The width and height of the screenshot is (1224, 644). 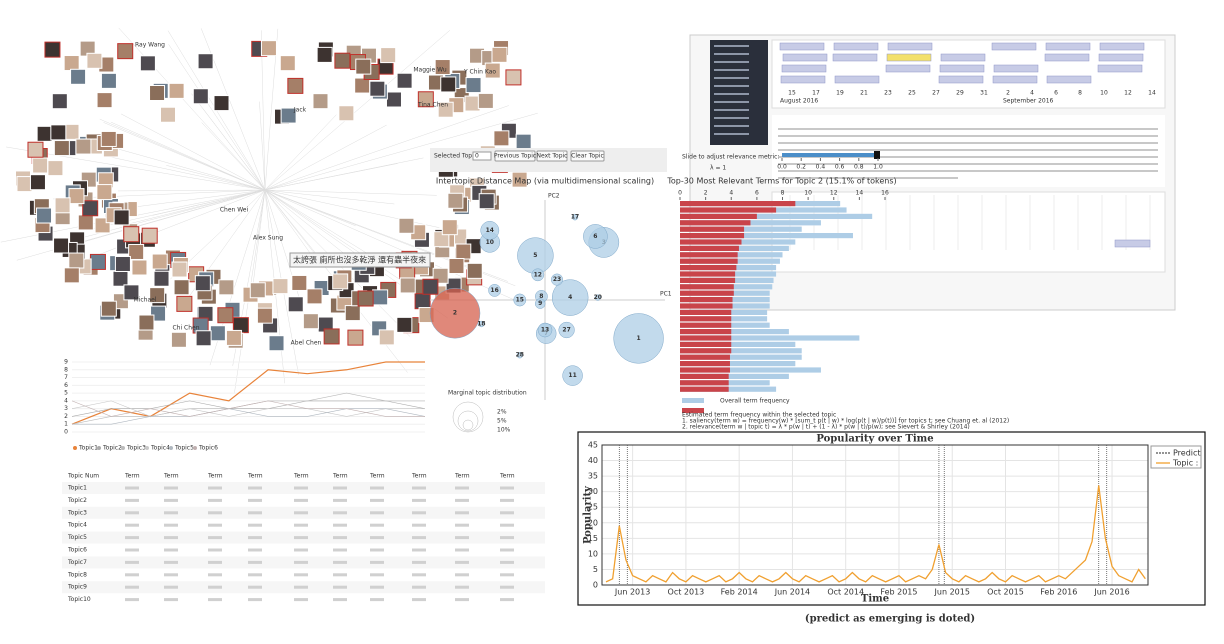 I want to click on label: 2%, so click(x=502, y=412).